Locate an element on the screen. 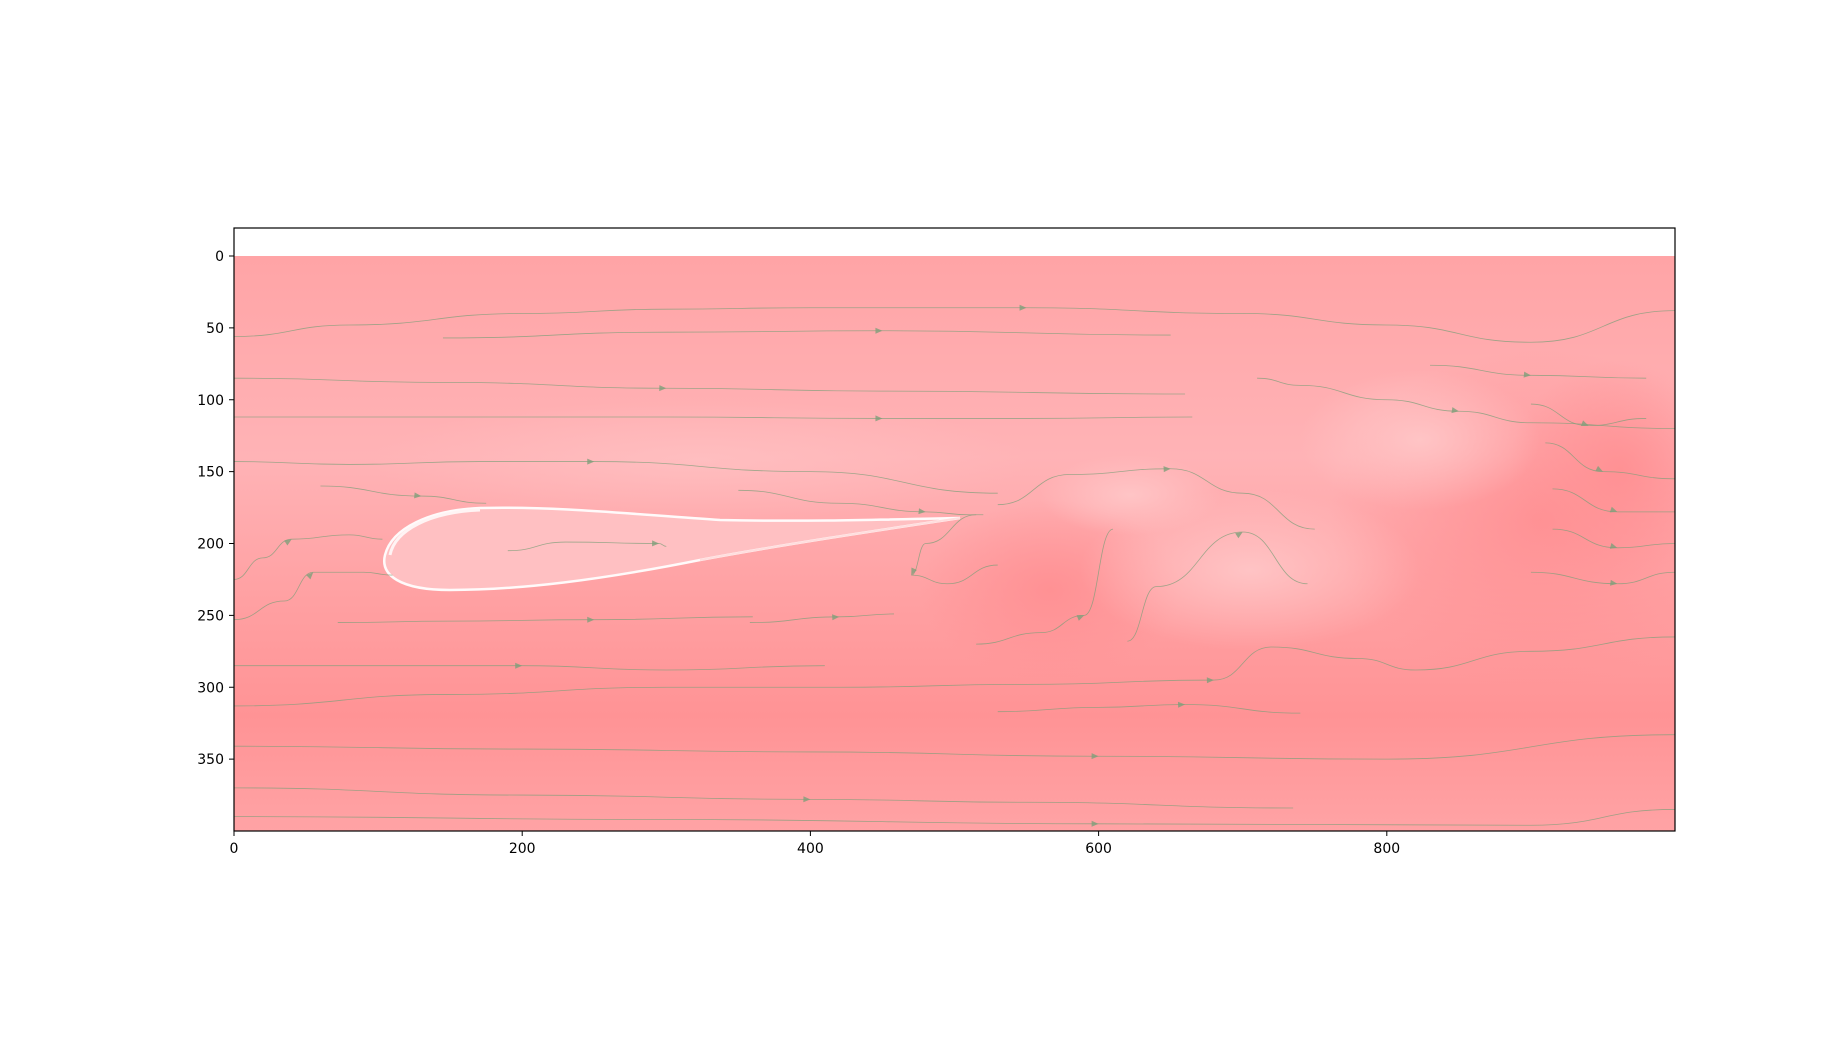 This screenshot has width=1848, height=1041. x-tick-label: 200 is located at coordinates (522, 849).